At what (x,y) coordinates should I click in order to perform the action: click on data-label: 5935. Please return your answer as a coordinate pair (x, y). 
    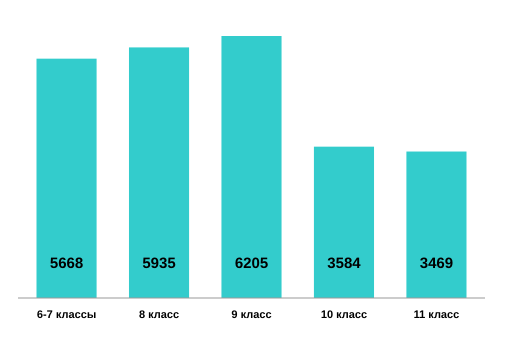
    Looking at the image, I should click on (159, 263).